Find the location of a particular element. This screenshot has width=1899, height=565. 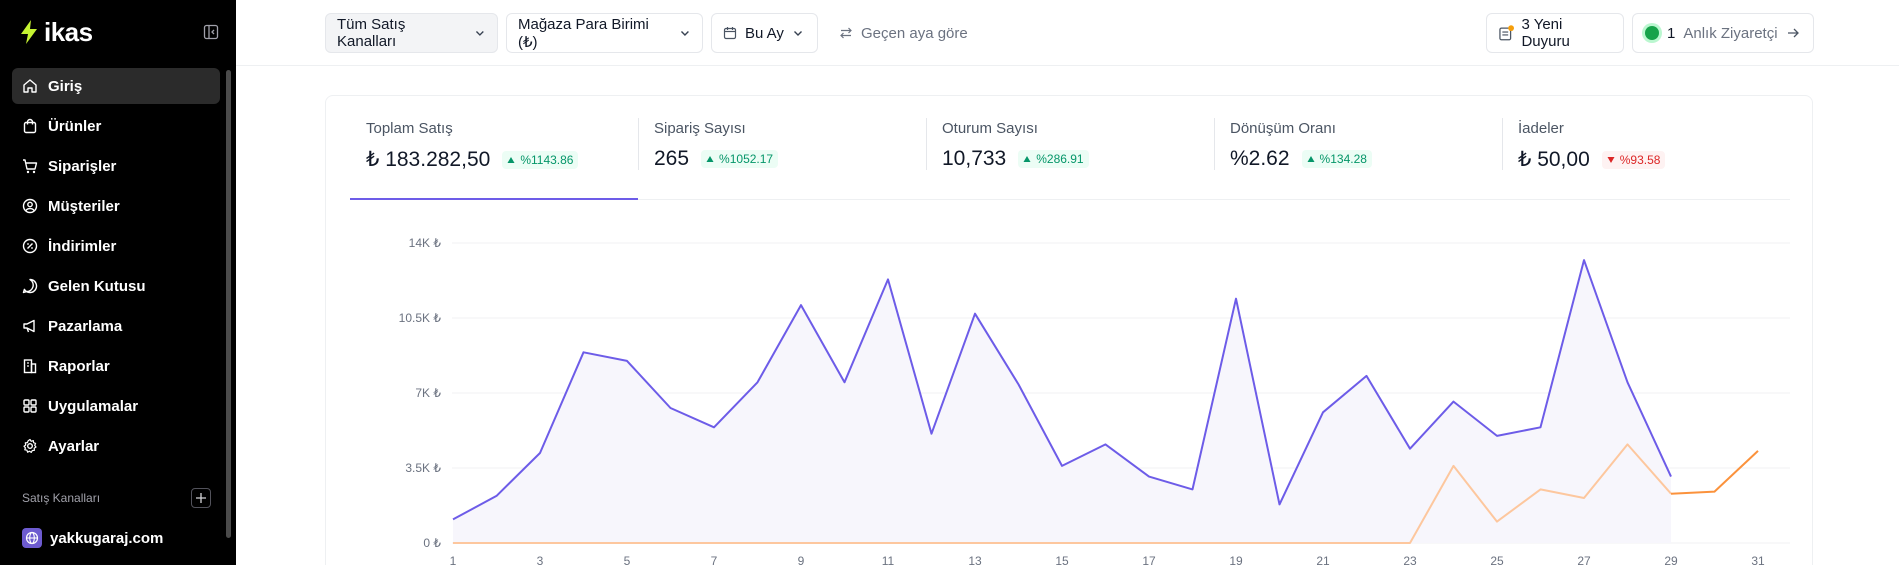

triangle-down-icon is located at coordinates (1611, 159).